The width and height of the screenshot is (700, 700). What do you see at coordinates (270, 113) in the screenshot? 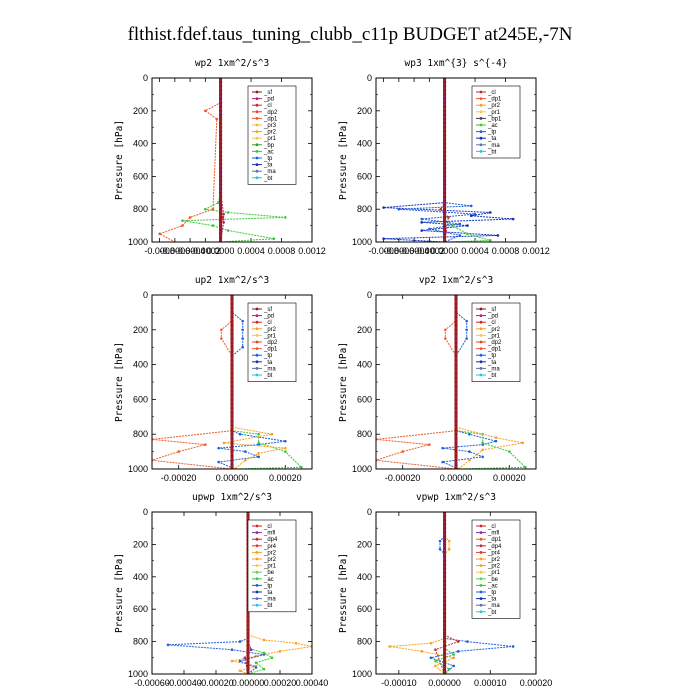
I see `legend-label: _dp2` at bounding box center [270, 113].